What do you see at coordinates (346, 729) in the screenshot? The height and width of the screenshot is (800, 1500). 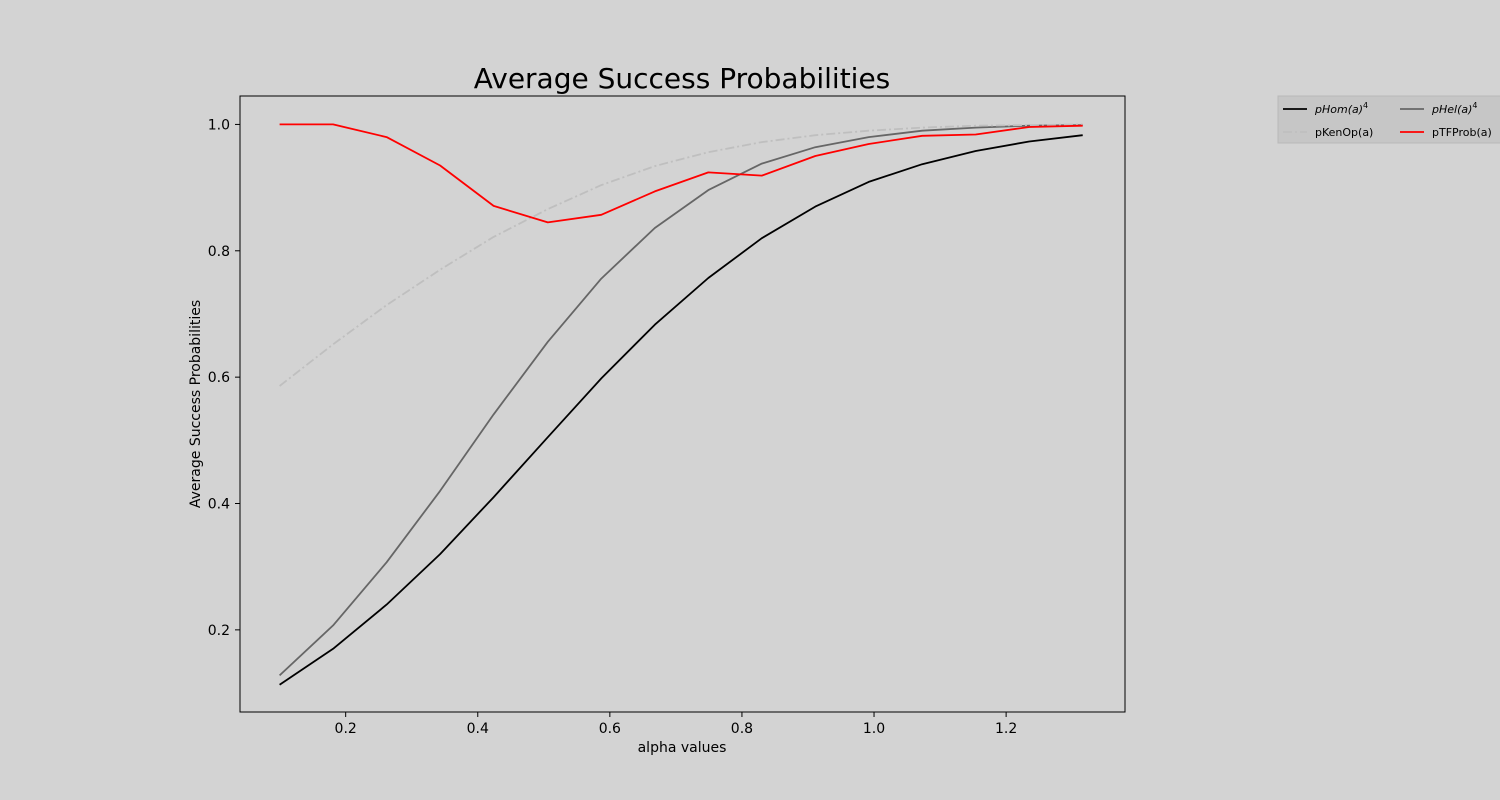 I see `x-tick-label: 0.2` at bounding box center [346, 729].